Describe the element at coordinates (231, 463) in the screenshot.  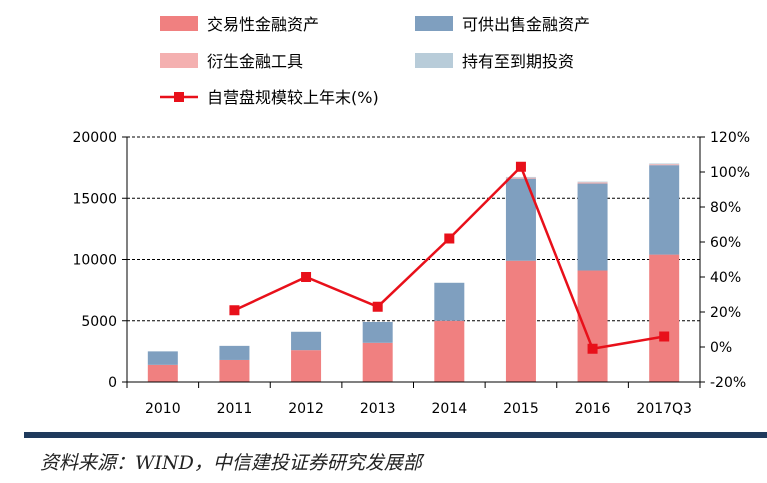
I see `source-note: 资料来源：WIND，中信建投证券研究发展部` at that location.